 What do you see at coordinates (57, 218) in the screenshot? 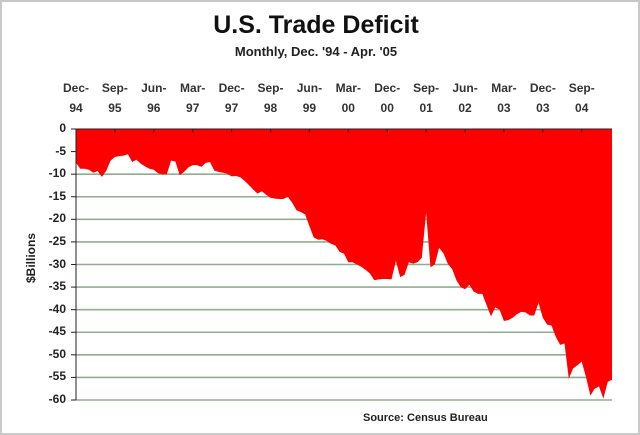
I see `y-tick-label: -20` at bounding box center [57, 218].